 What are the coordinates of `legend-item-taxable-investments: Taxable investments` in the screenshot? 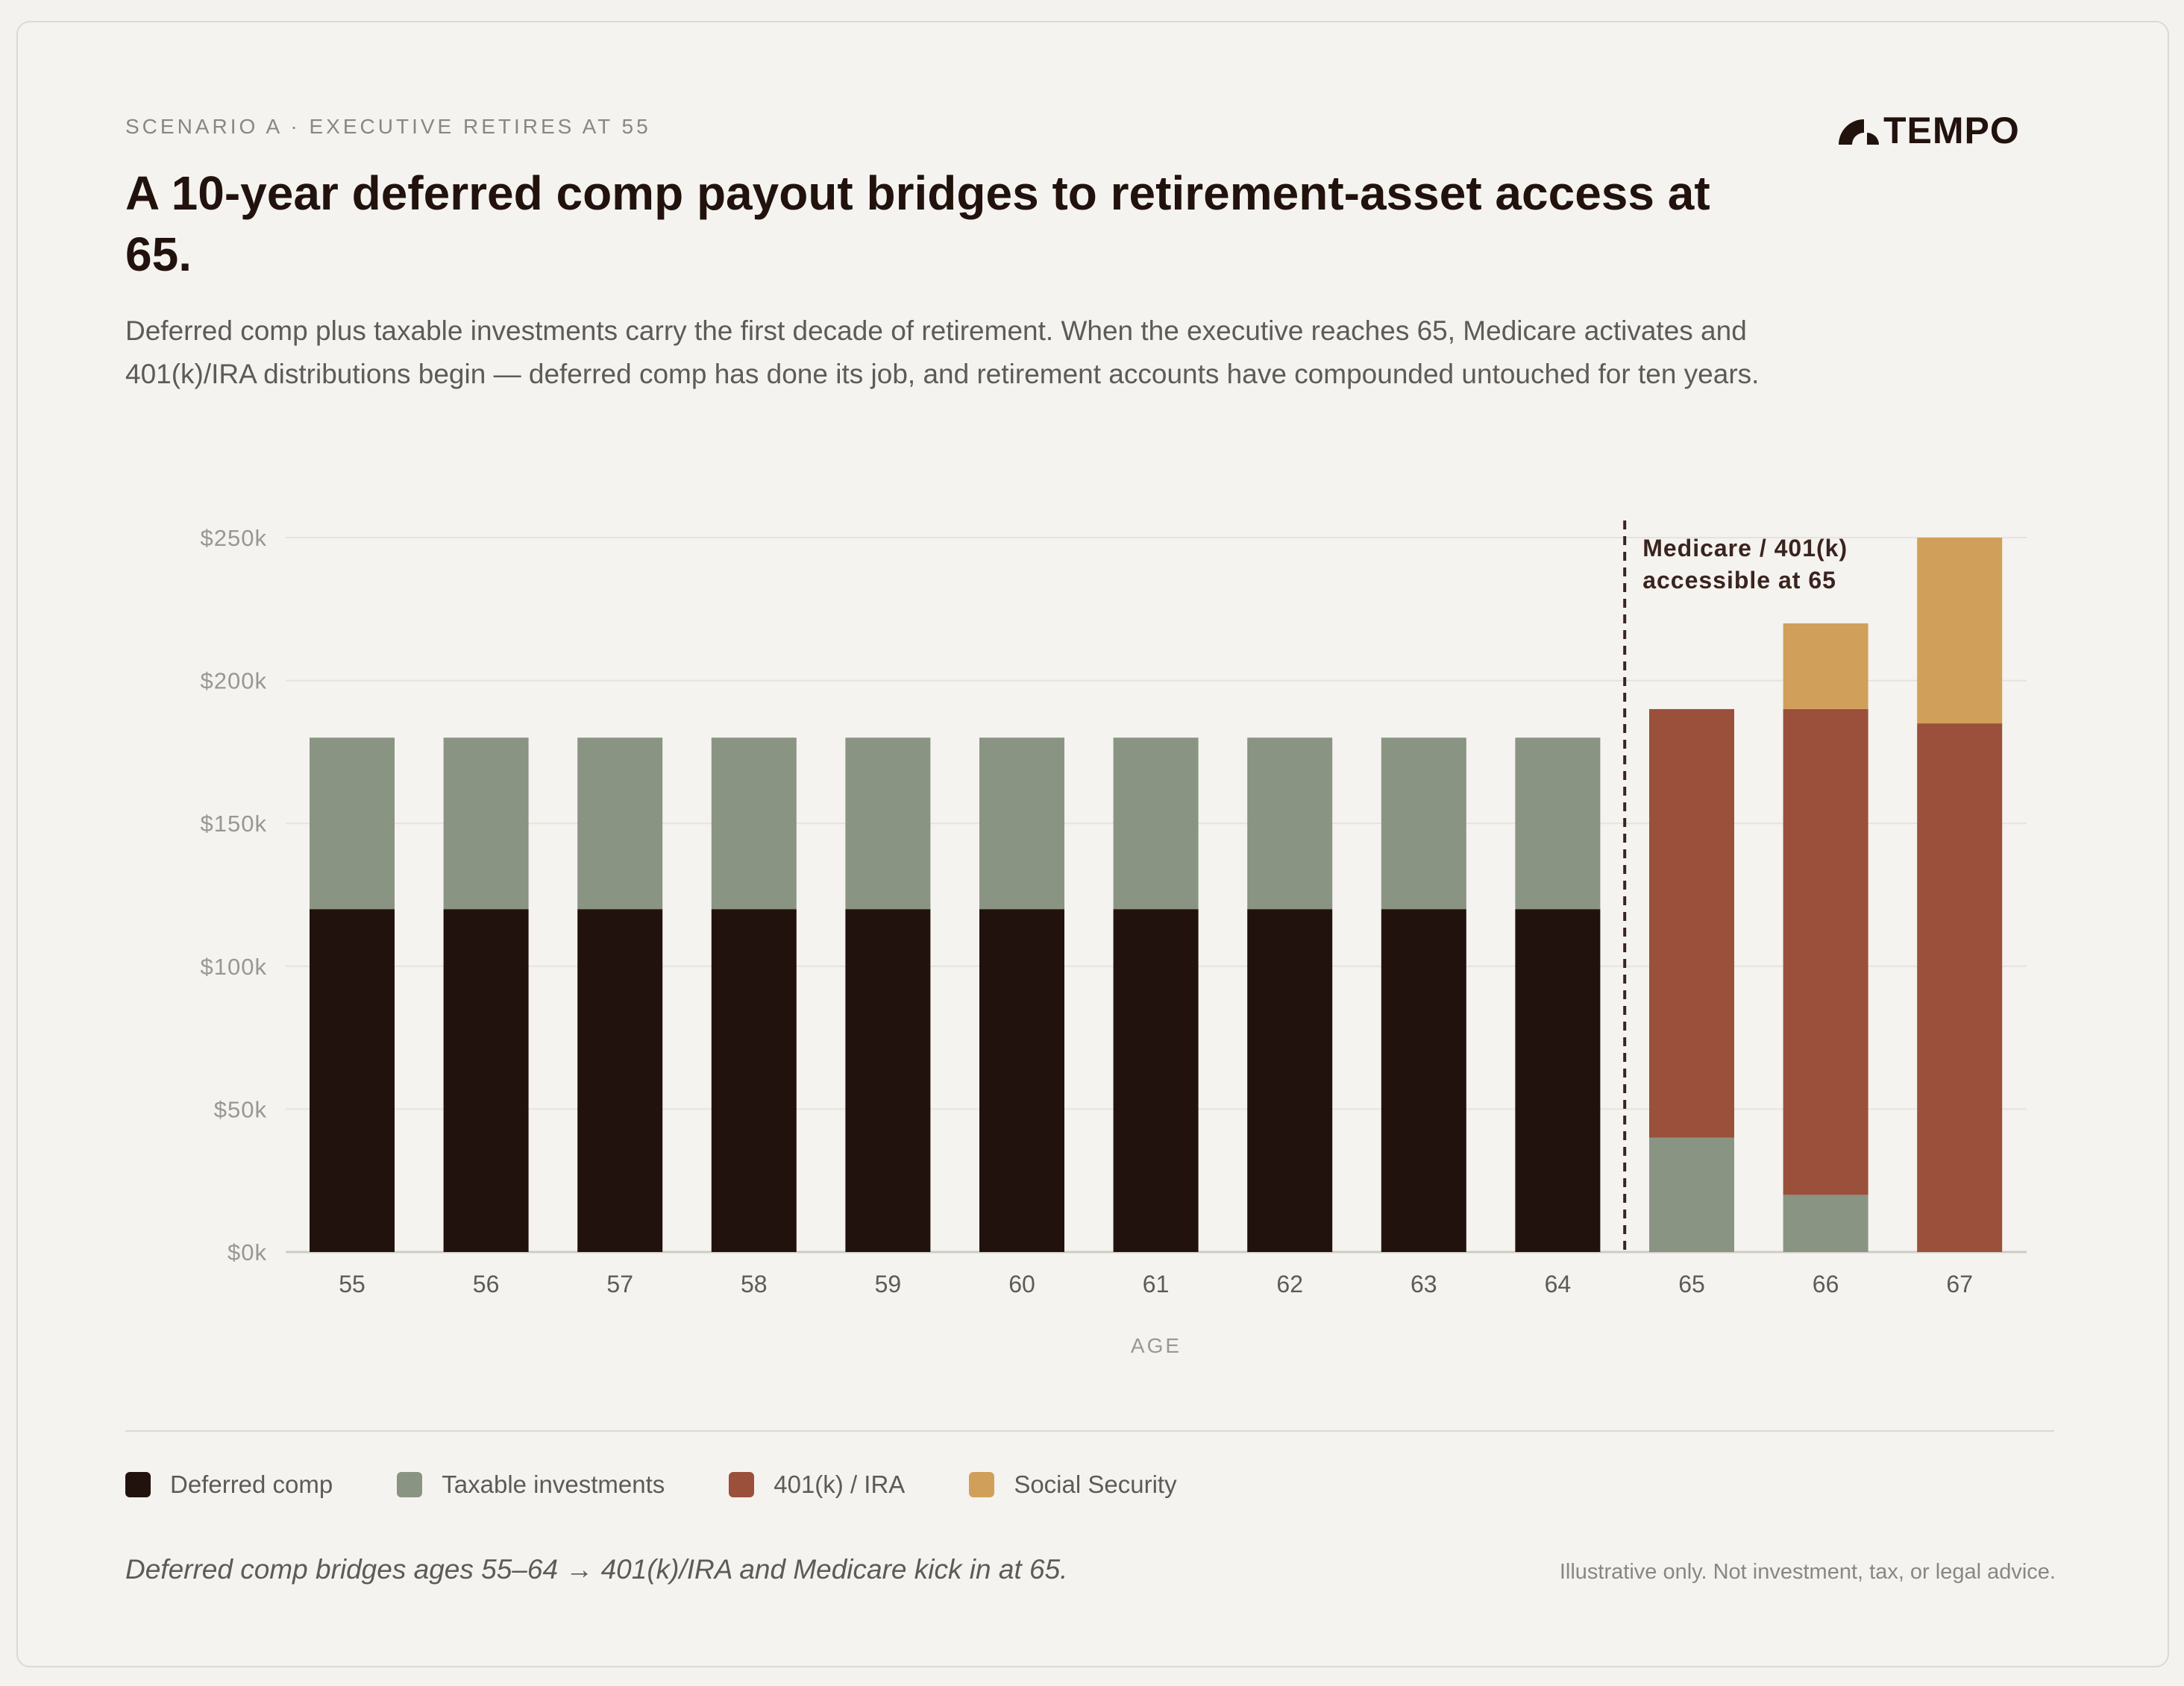 It's located at (531, 1485).